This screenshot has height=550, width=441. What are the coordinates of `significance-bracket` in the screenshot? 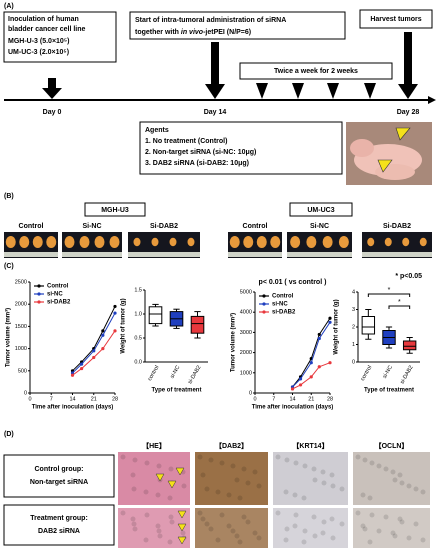 It's located at (389, 295).